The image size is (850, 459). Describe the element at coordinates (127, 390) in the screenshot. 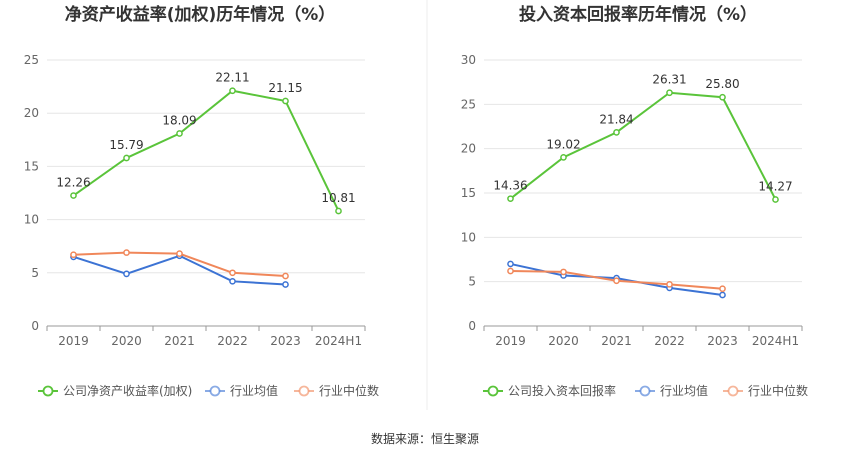

I see `legend-label: 公司净资产收益率(加权)` at that location.